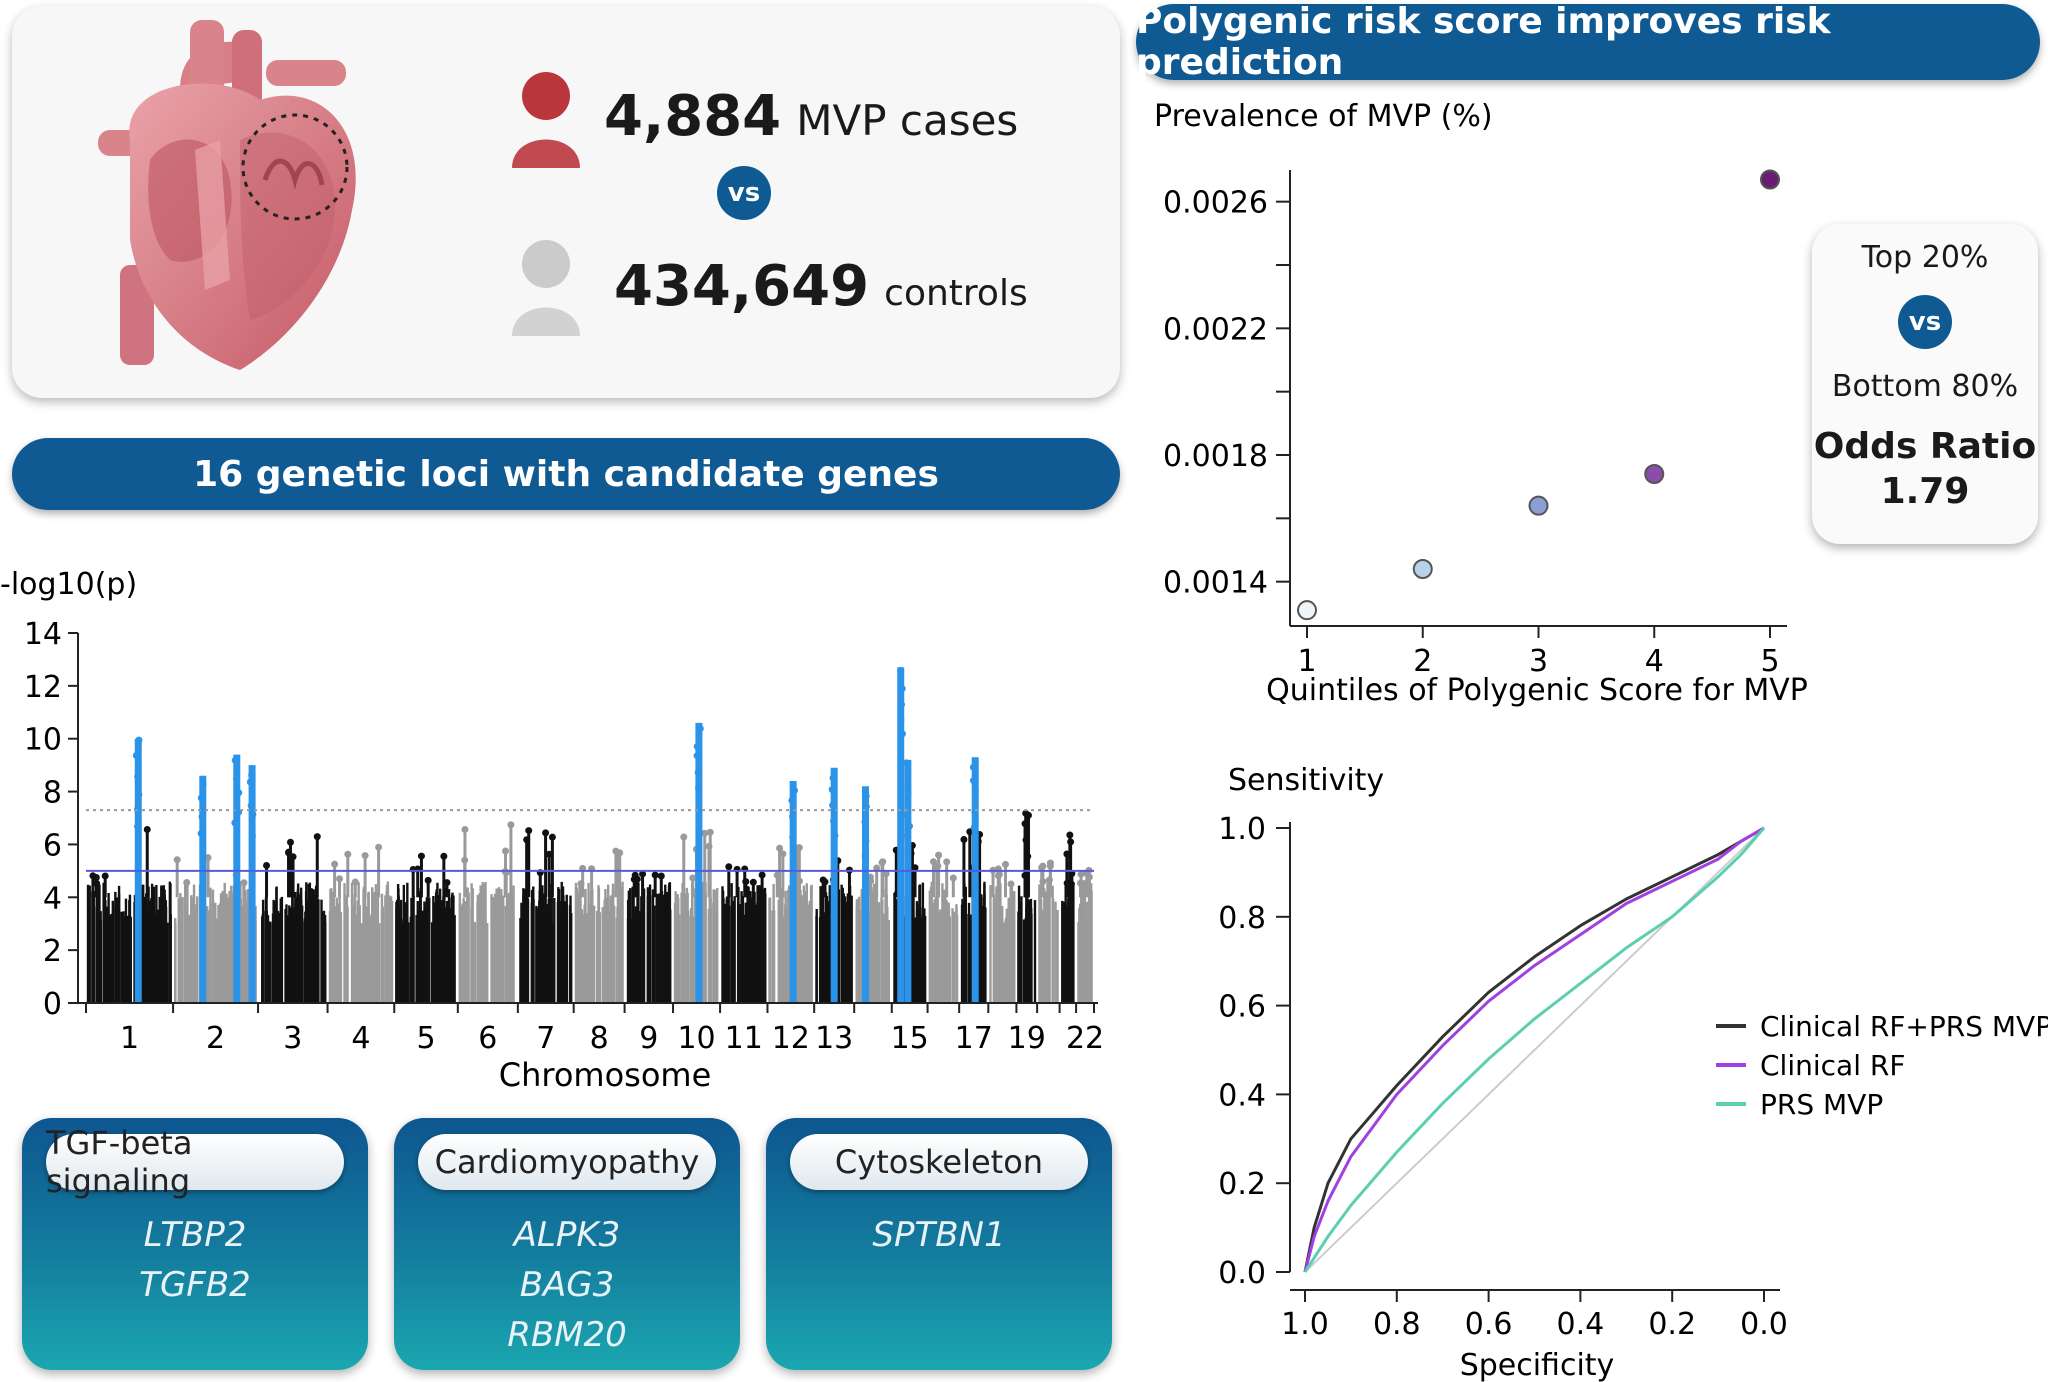  Describe the element at coordinates (567, 1162) in the screenshot. I see `gene-card-title: Cardiomyopathy` at that location.